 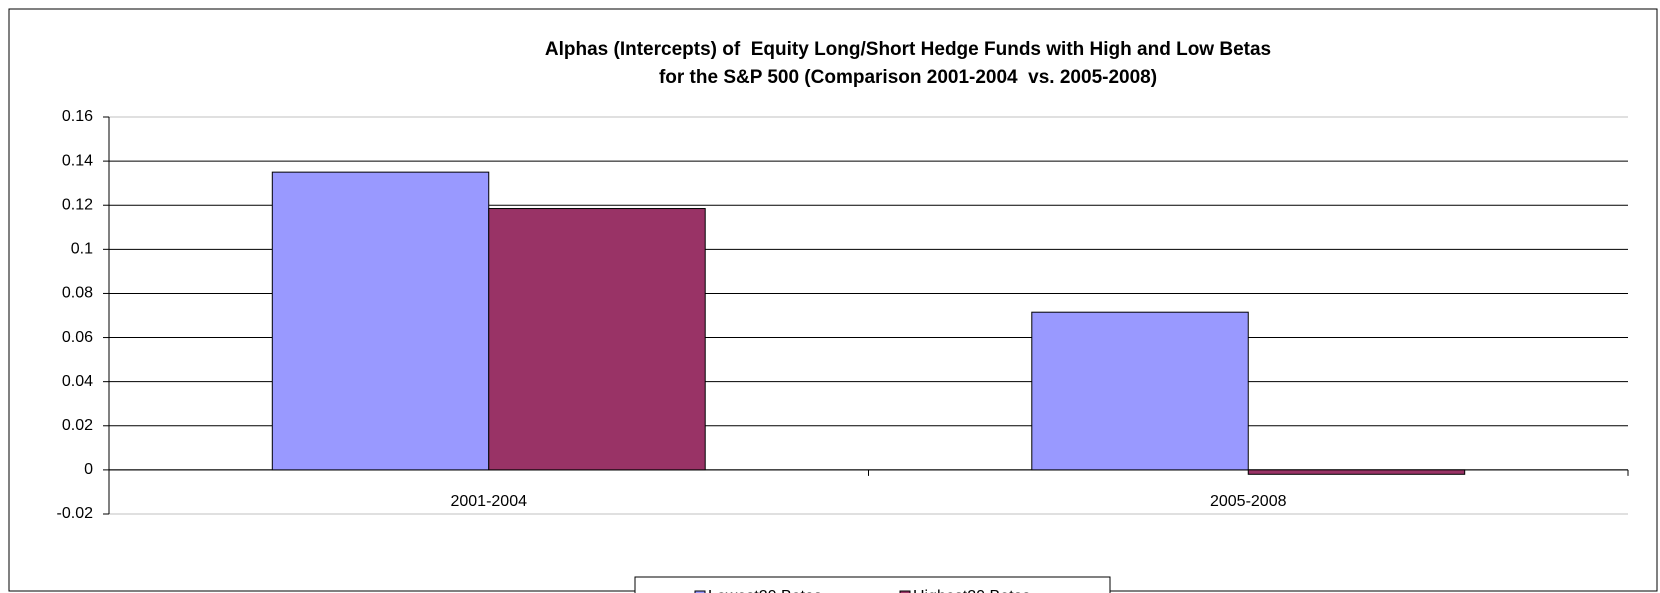 I want to click on x-tick-label: 2001-2004, so click(x=488, y=501).